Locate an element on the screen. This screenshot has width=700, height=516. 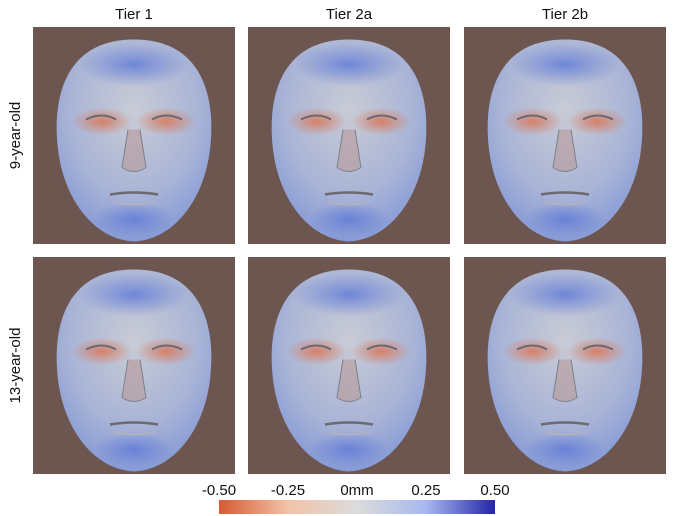
colorbar is located at coordinates (357, 507).